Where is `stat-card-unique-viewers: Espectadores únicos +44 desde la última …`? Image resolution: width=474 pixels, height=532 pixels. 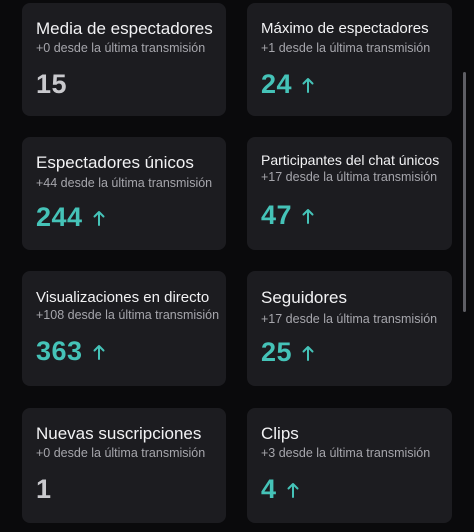
stat-card-unique-viewers: Espectadores únicos +44 desde la última … is located at coordinates (124, 193).